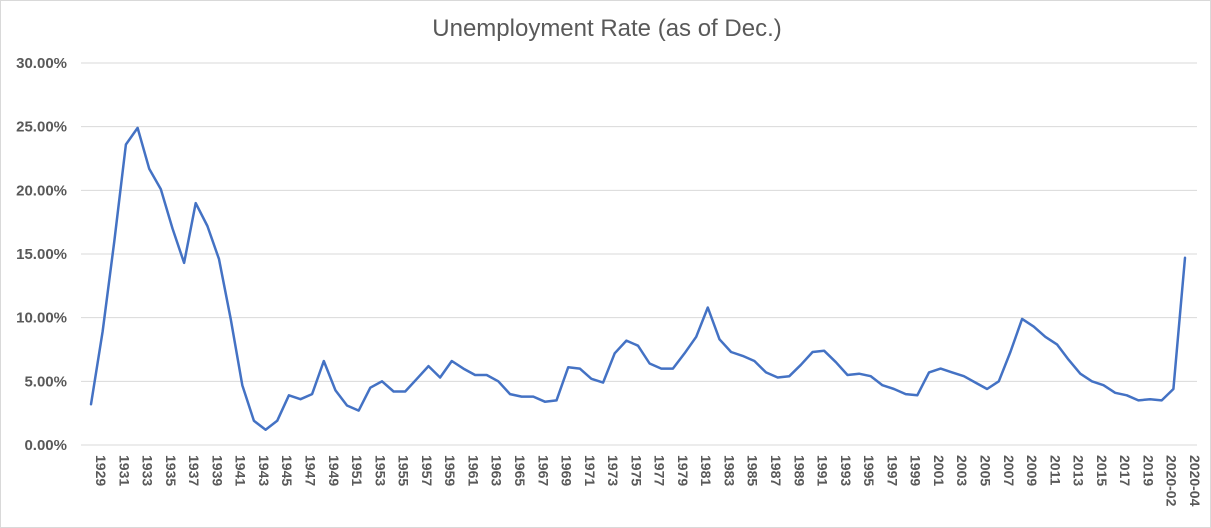 Image resolution: width=1211 pixels, height=528 pixels. I want to click on x-tick-label: 1949, so click(334, 470).